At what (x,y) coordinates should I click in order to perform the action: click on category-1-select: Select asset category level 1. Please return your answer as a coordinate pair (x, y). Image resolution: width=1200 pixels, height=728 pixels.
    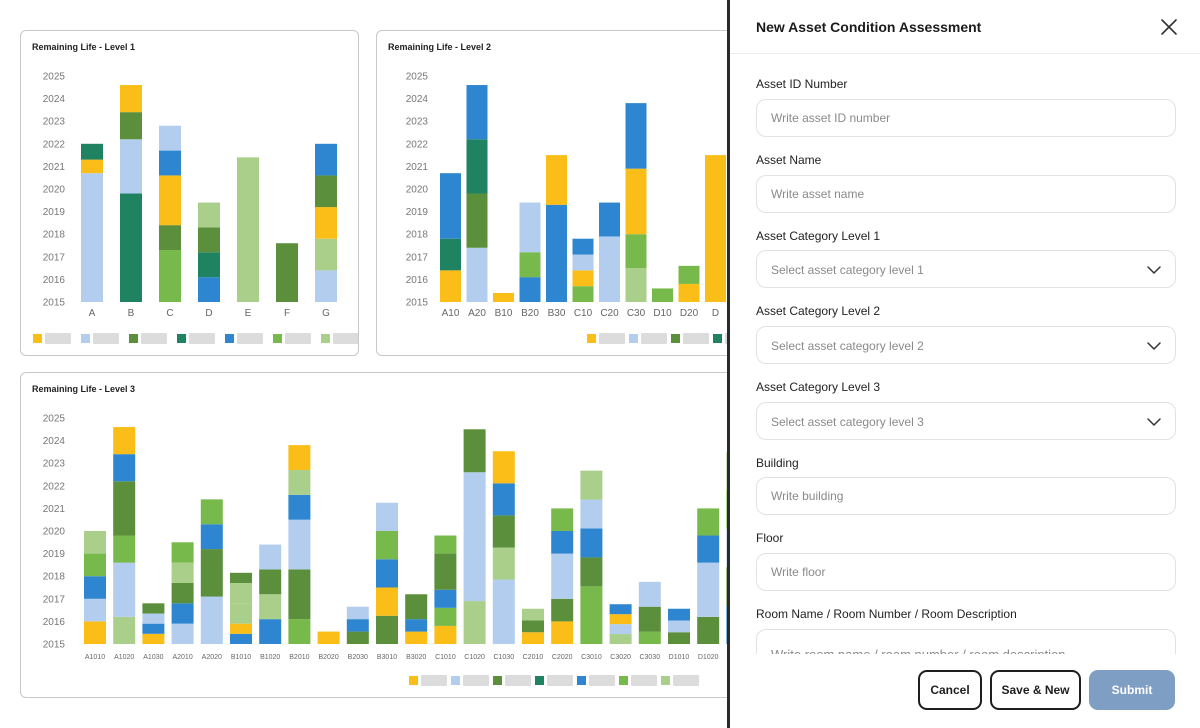
    Looking at the image, I should click on (966, 269).